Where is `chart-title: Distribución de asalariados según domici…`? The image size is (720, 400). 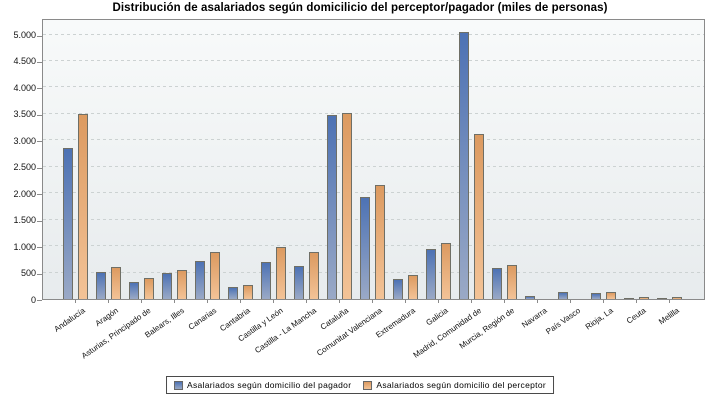 chart-title: Distribución de asalariados según domici… is located at coordinates (360, 8).